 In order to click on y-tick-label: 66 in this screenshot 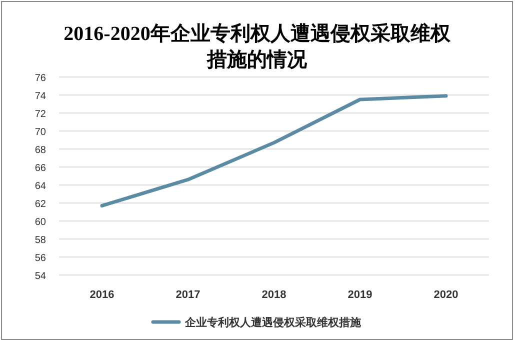, I will do `click(40, 168)`.